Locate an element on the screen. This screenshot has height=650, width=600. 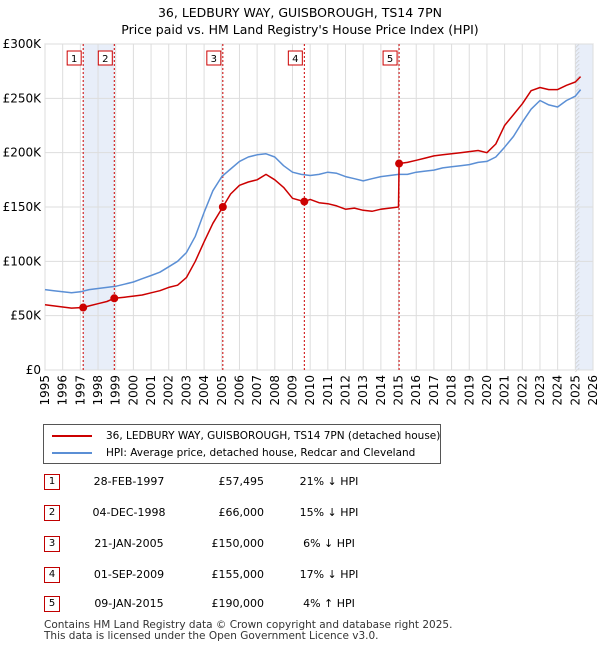
x-tick-label: 2017 is located at coordinates (434, 390).